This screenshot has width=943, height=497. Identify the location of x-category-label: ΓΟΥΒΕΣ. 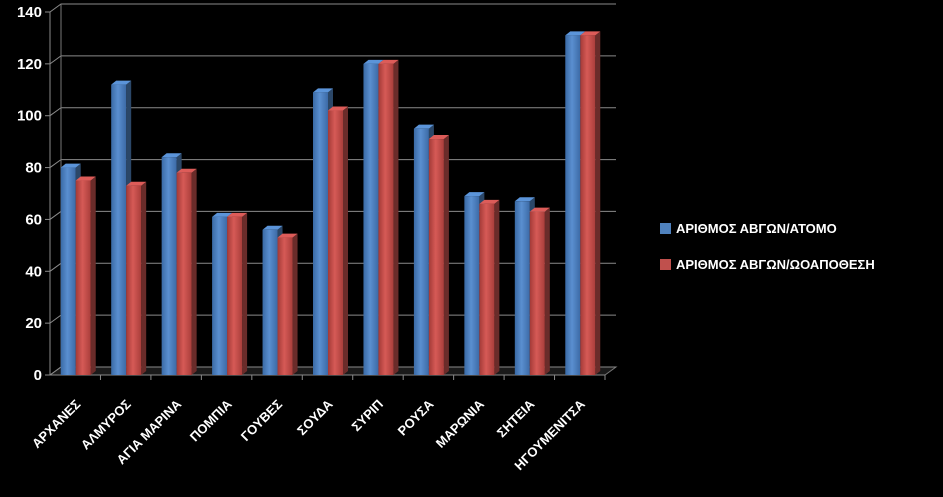
(262, 420).